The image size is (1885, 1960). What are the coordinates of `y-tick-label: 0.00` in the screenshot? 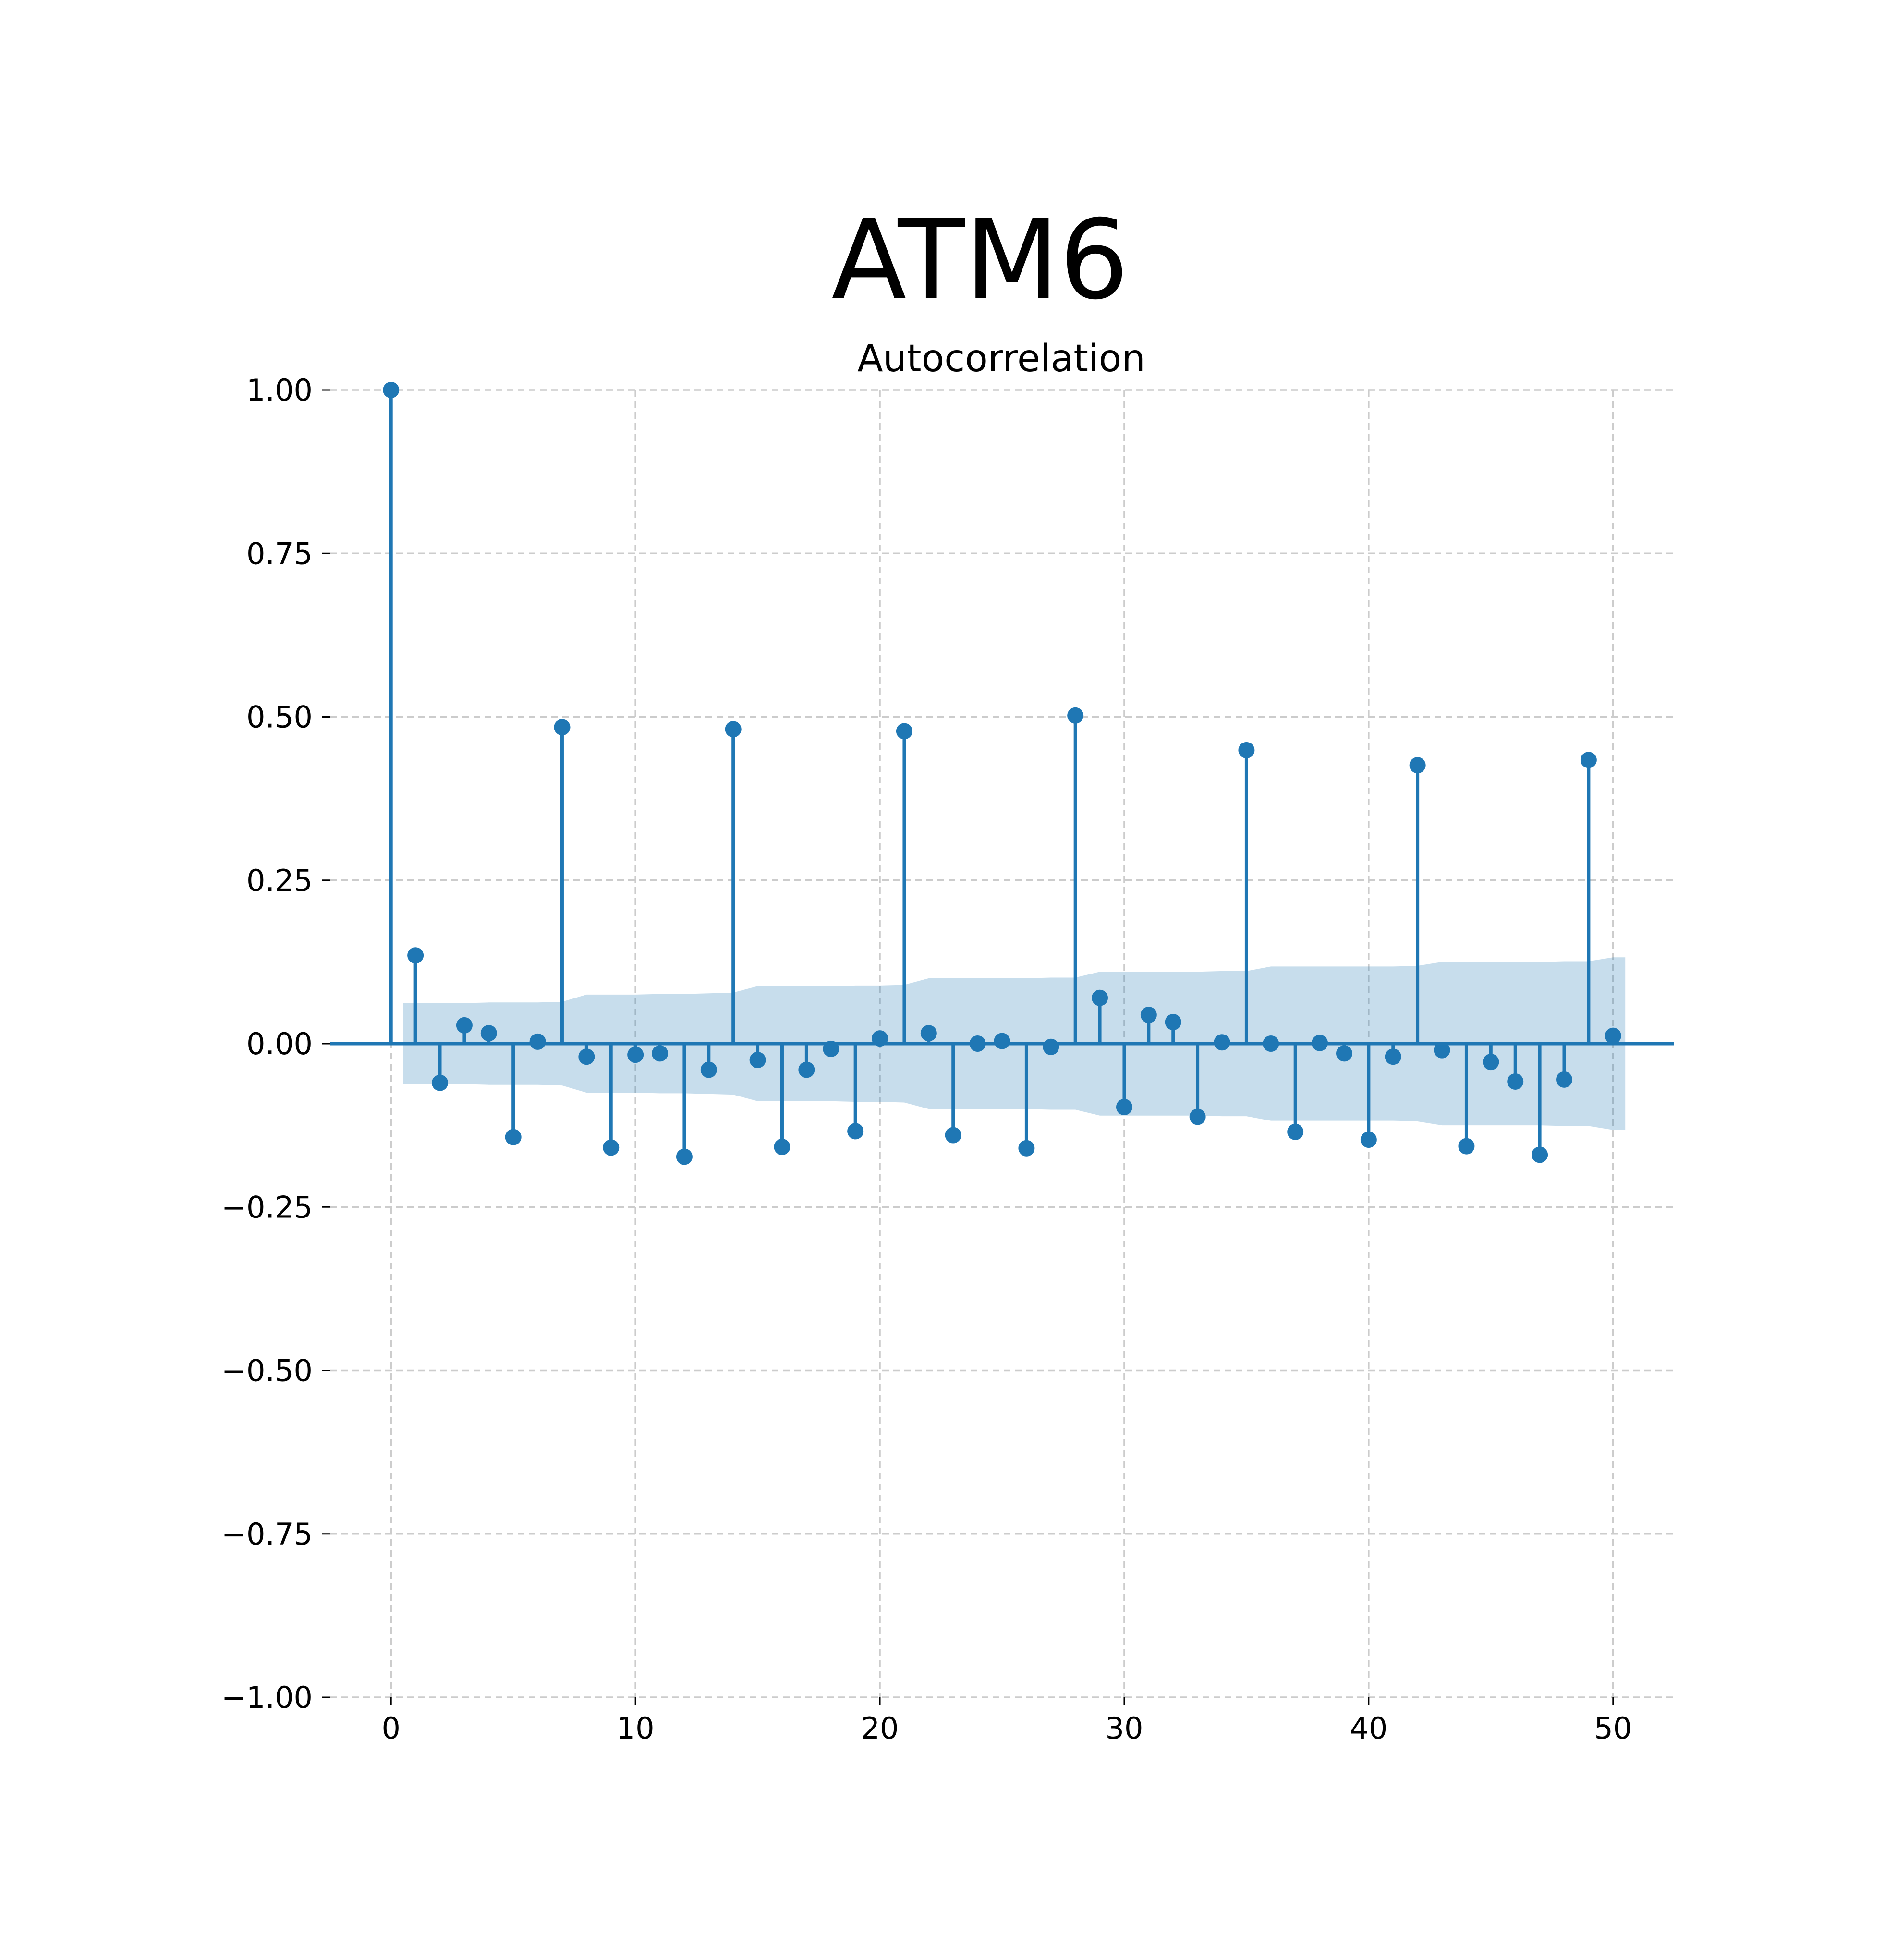 It's located at (279, 1043).